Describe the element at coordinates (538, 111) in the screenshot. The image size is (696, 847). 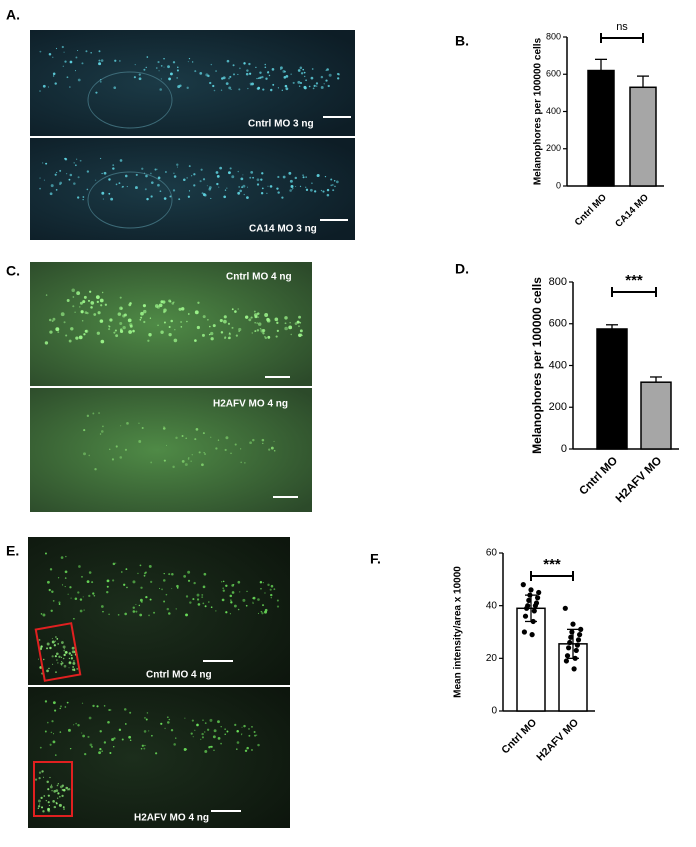
I see `y-axis-label: Melanophores per 100000 cells` at that location.